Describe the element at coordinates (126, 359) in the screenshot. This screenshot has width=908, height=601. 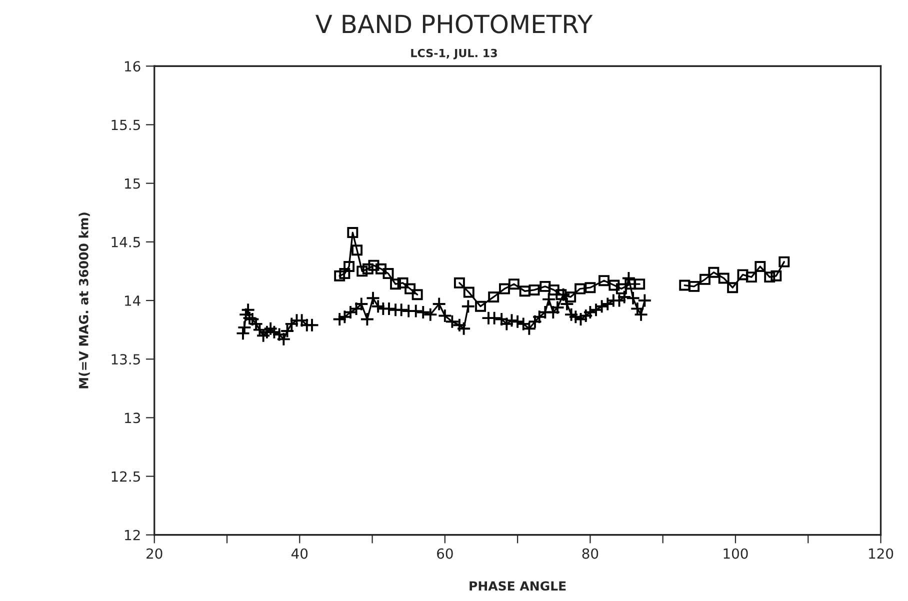
I see `y-tick-label: 13.5` at that location.